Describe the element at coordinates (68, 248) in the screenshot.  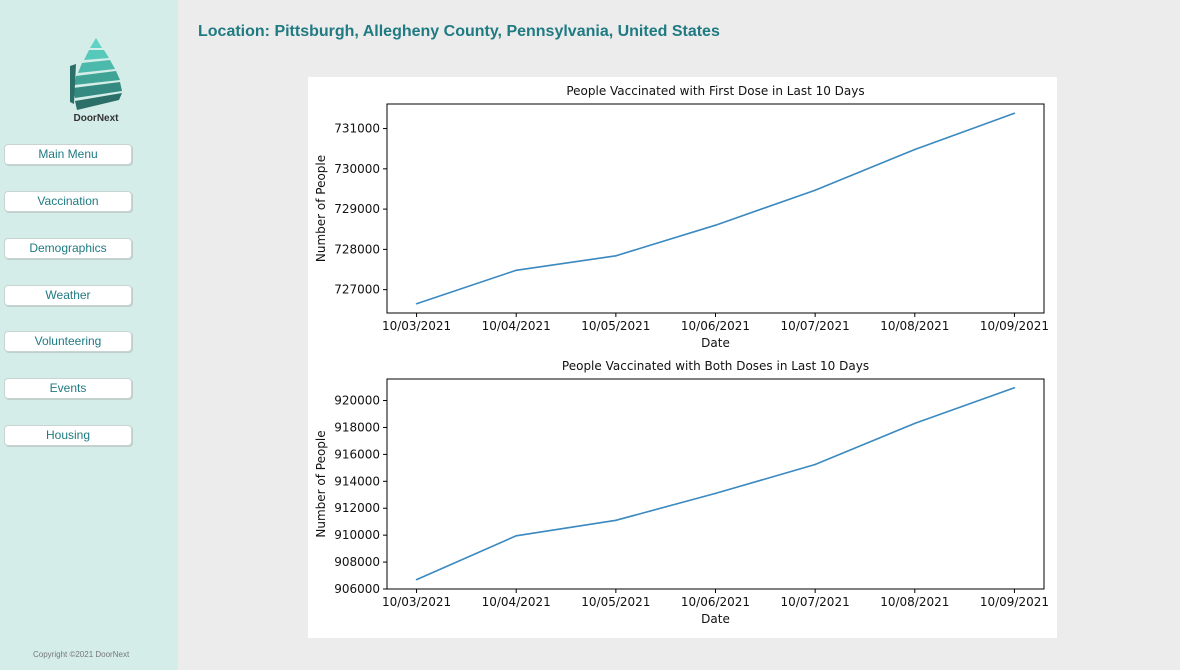
I see `demographics-button: Demographics` at that location.